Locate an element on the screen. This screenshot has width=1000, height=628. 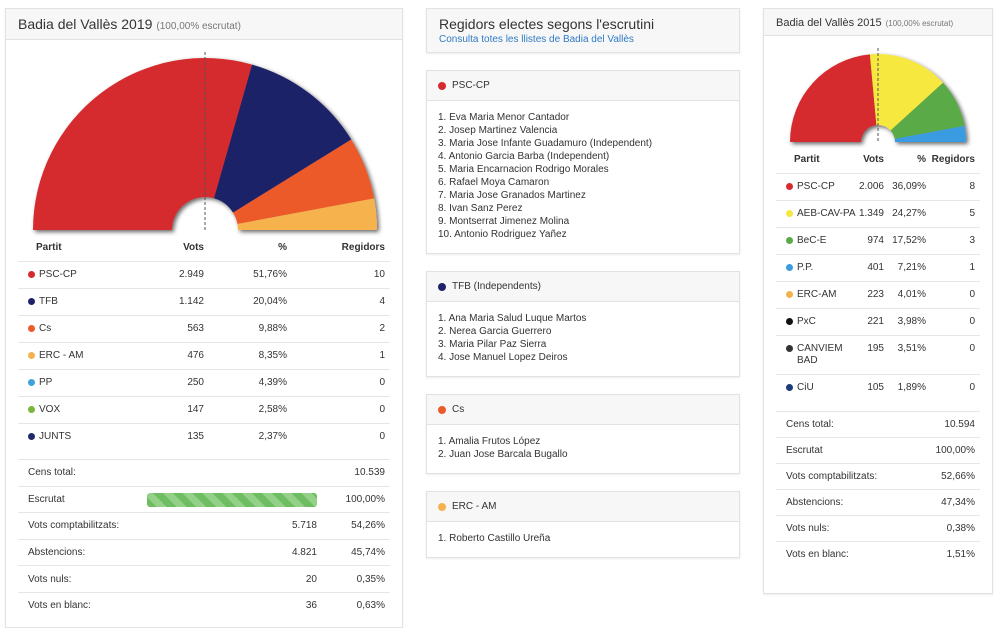
votes: 2.006 is located at coordinates (871, 186).